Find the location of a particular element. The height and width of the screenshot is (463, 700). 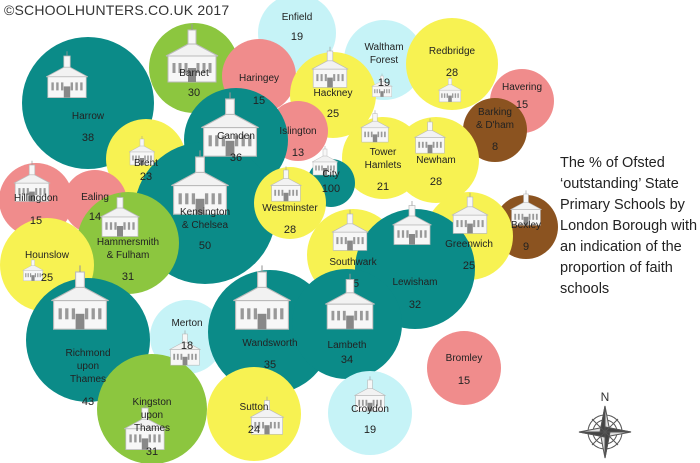

bubble-value: 35 is located at coordinates (270, 365).